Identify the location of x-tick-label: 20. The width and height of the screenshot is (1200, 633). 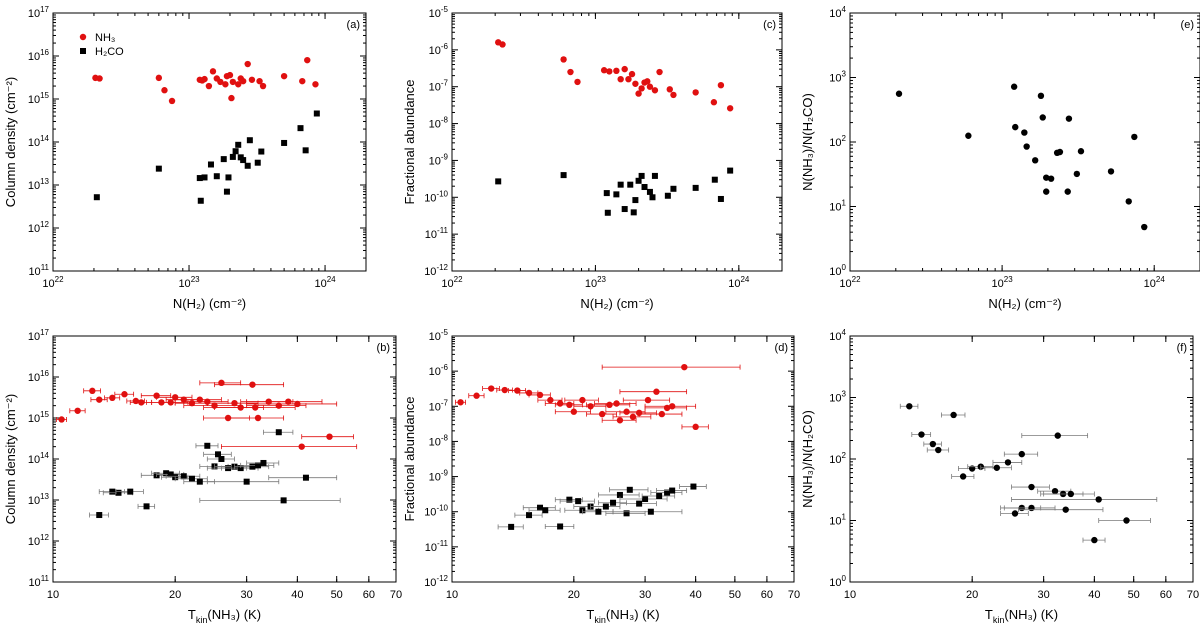
(574, 595).